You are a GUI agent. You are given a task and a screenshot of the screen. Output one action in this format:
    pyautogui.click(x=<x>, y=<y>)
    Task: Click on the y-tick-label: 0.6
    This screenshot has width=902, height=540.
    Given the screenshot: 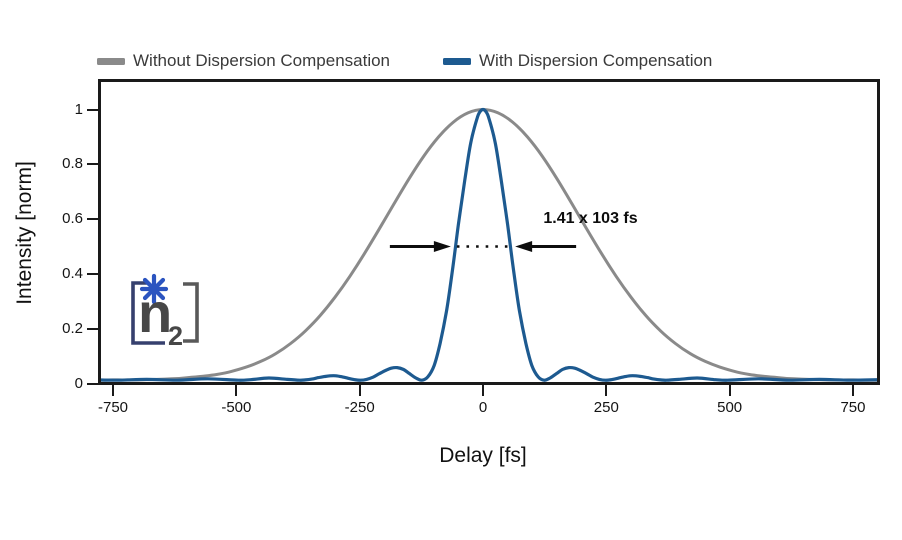 What is the action you would take?
    pyautogui.click(x=72, y=219)
    